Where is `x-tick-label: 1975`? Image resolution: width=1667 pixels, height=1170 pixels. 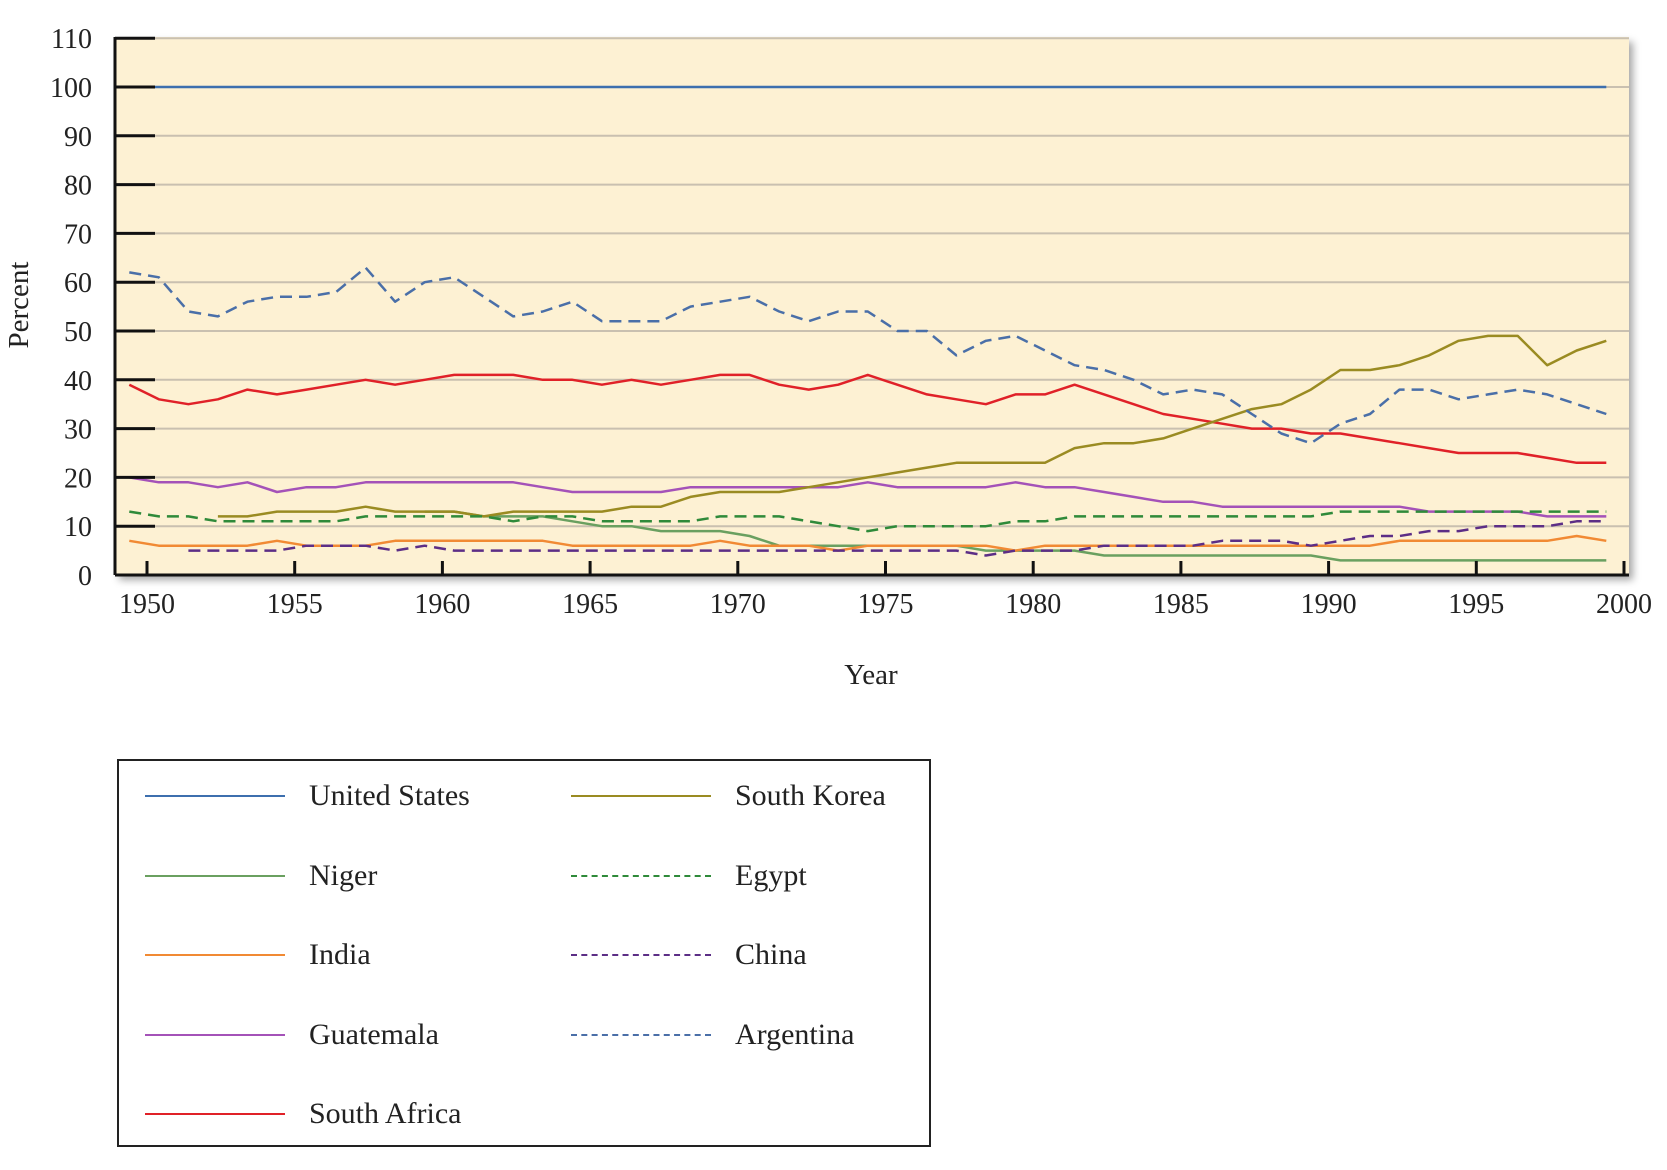
x-tick-label: 1975 is located at coordinates (886, 604).